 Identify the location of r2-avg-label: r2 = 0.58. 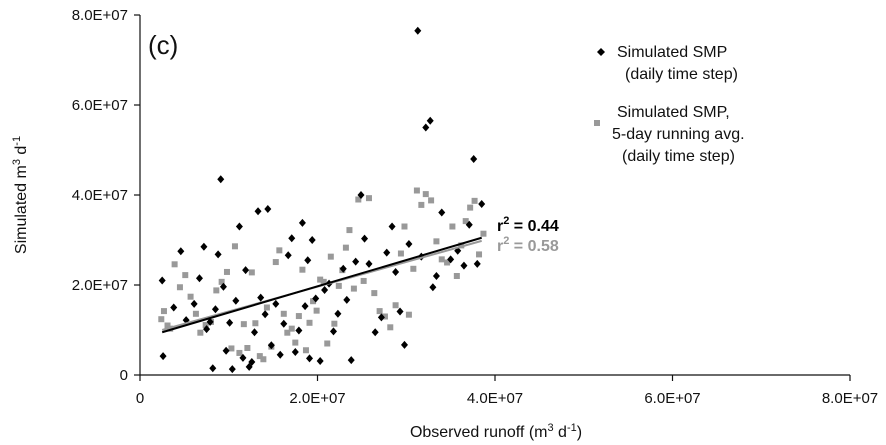
(528, 245).